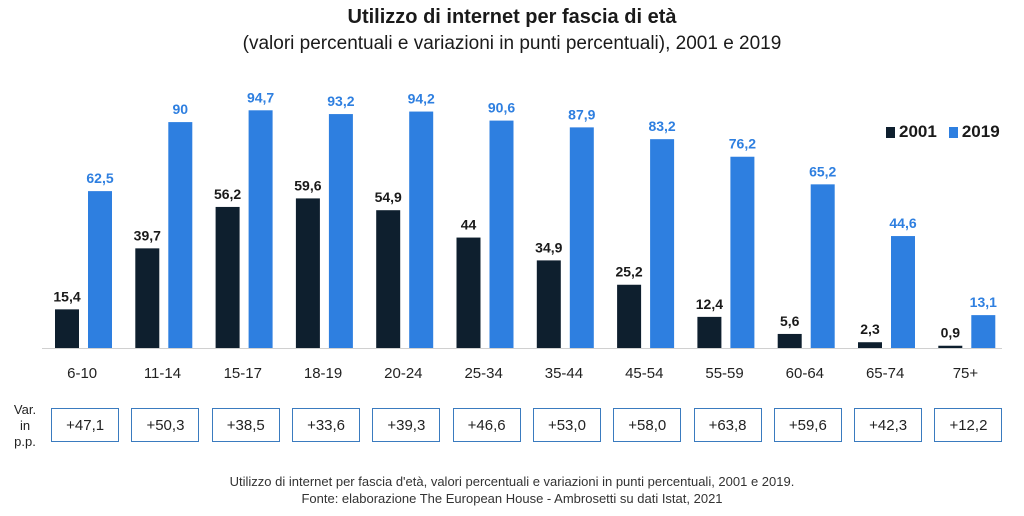 This screenshot has width=1024, height=516. I want to click on variation-label-line: p.p., so click(25, 441).